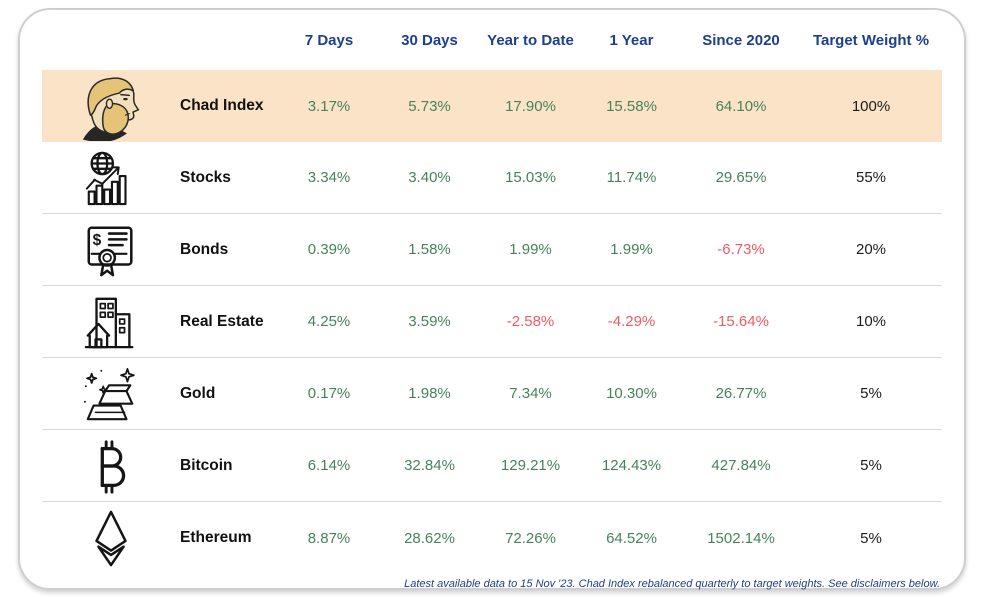 The image size is (997, 597). I want to click on ethereum-icon, so click(111, 538).